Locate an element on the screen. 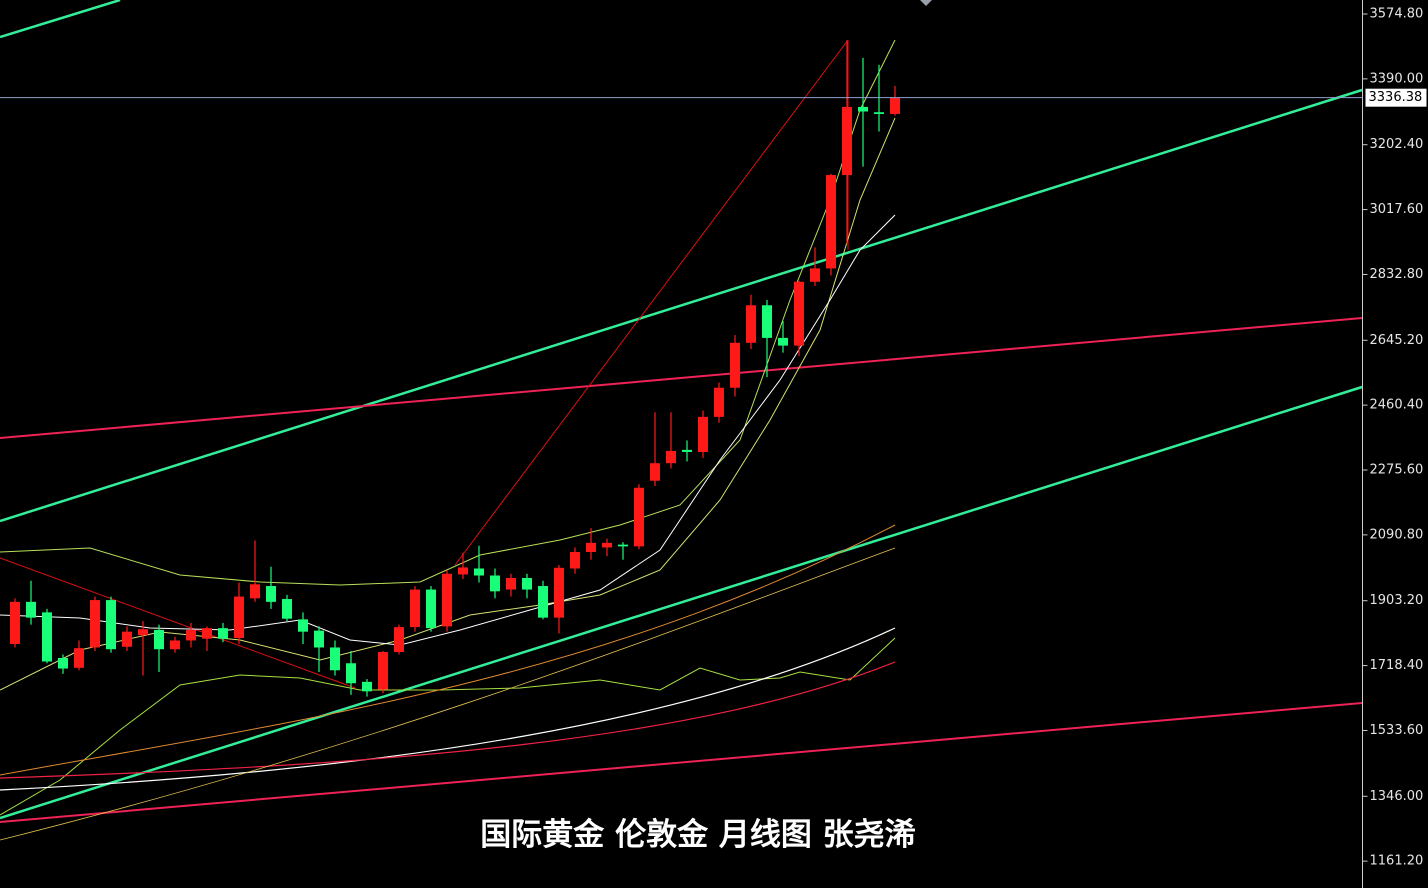 The image size is (1428, 888). last-price-box is located at coordinates (1396, 97).